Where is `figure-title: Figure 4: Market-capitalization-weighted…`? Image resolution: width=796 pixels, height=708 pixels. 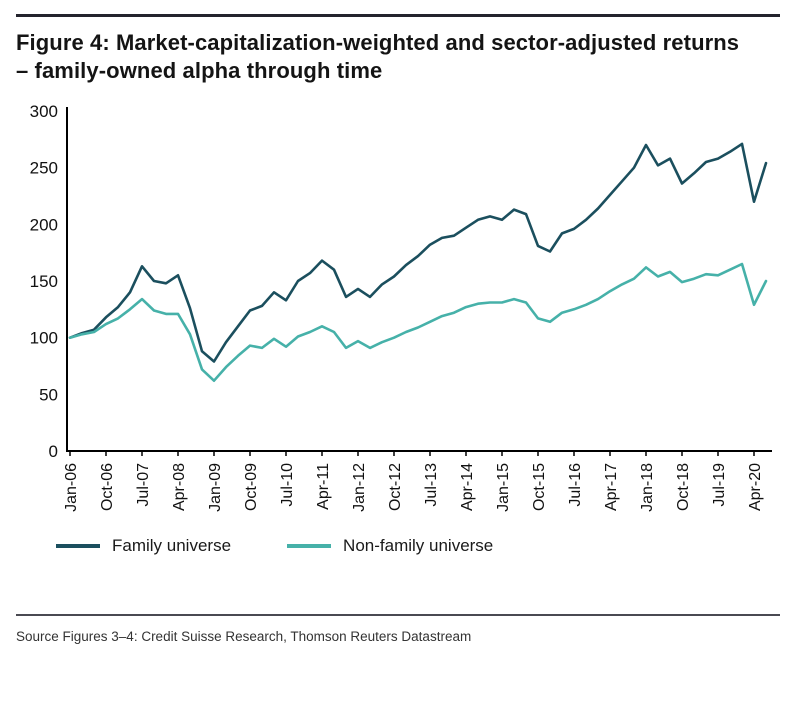 figure-title: Figure 4: Market-capitalization-weighted… is located at coordinates (378, 57).